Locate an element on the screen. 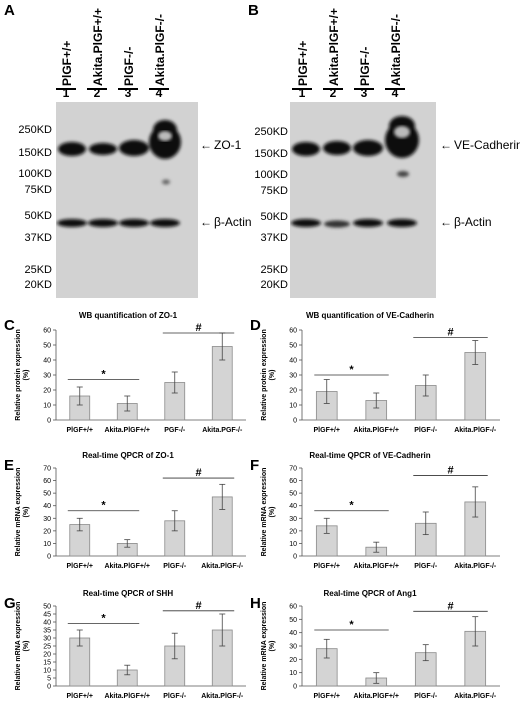 The width and height of the screenshot is (520, 701). mw-marker: 150KD is located at coordinates (35, 153).